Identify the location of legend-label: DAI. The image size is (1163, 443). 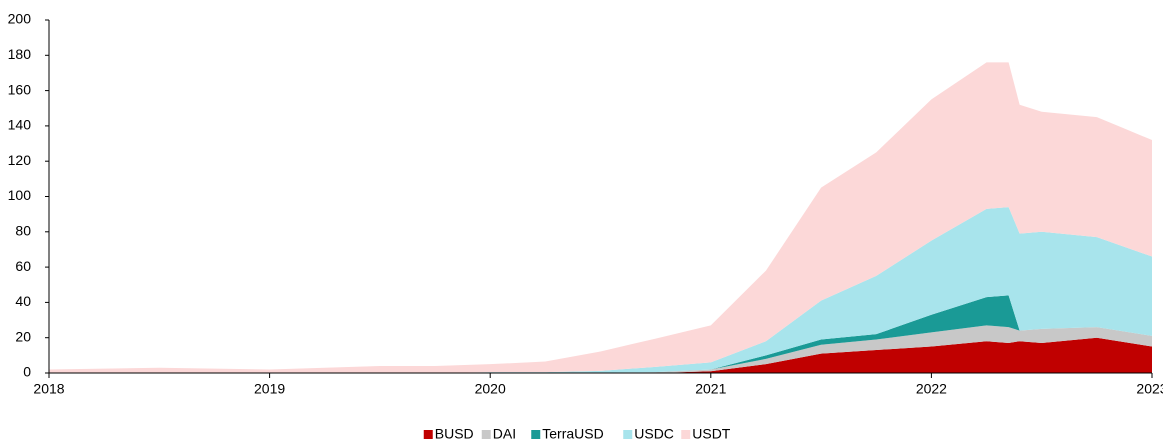
(504, 434).